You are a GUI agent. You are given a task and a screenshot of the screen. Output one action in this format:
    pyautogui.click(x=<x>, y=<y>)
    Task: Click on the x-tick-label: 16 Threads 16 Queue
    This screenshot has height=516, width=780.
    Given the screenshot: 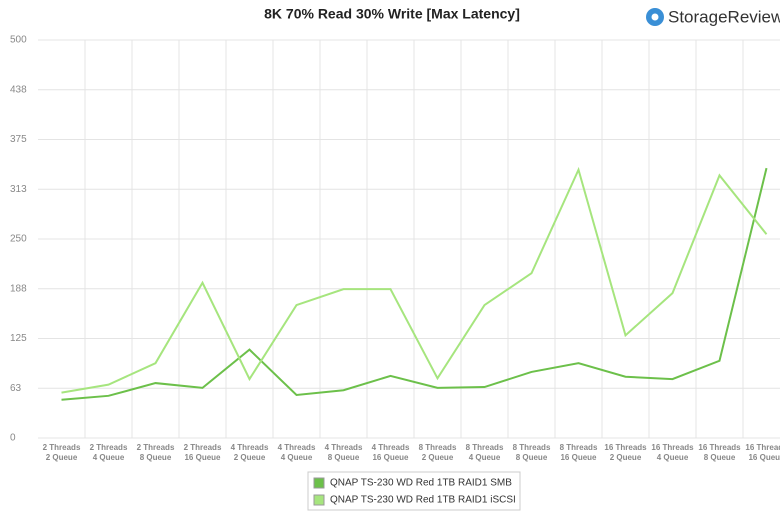 What is the action you would take?
    pyautogui.click(x=762, y=452)
    